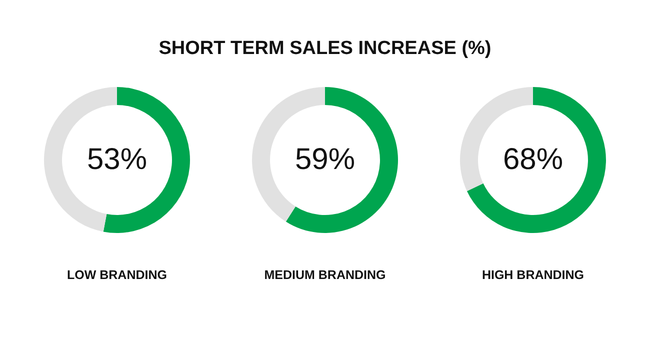  Describe the element at coordinates (533, 275) in the screenshot. I see `text: HIGH BRANDING` at that location.